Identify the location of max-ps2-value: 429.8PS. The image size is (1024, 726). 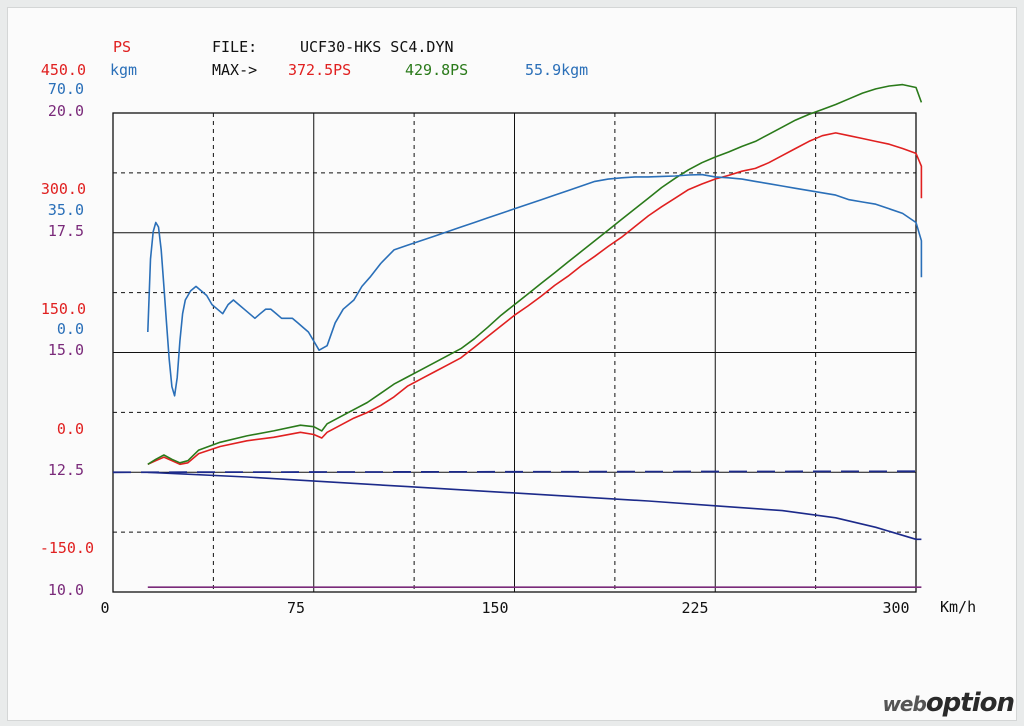
(436, 70).